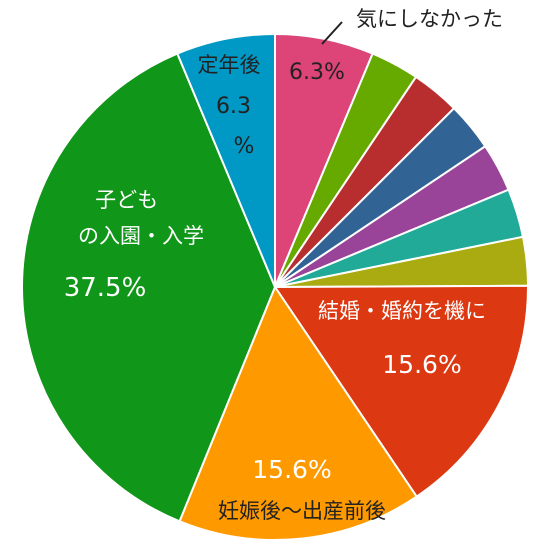  What do you see at coordinates (291, 469) in the screenshot?
I see `slice-value-ninshin: 15.6%` at bounding box center [291, 469].